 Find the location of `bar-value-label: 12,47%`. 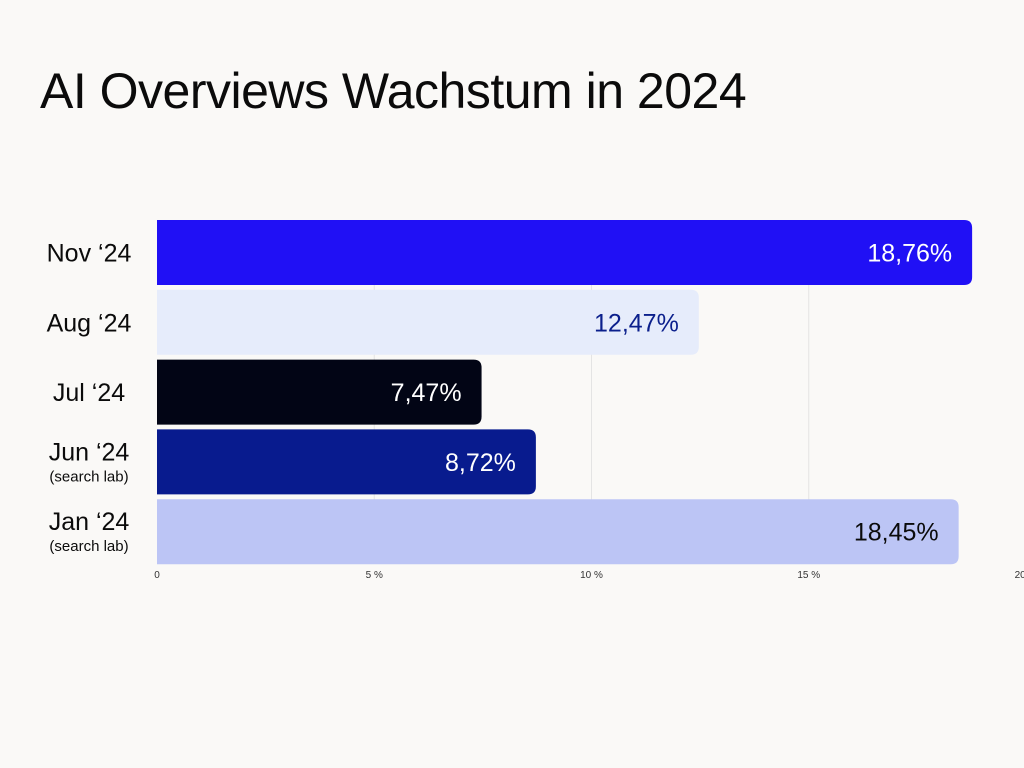

bar-value-label: 12,47% is located at coordinates (636, 323).